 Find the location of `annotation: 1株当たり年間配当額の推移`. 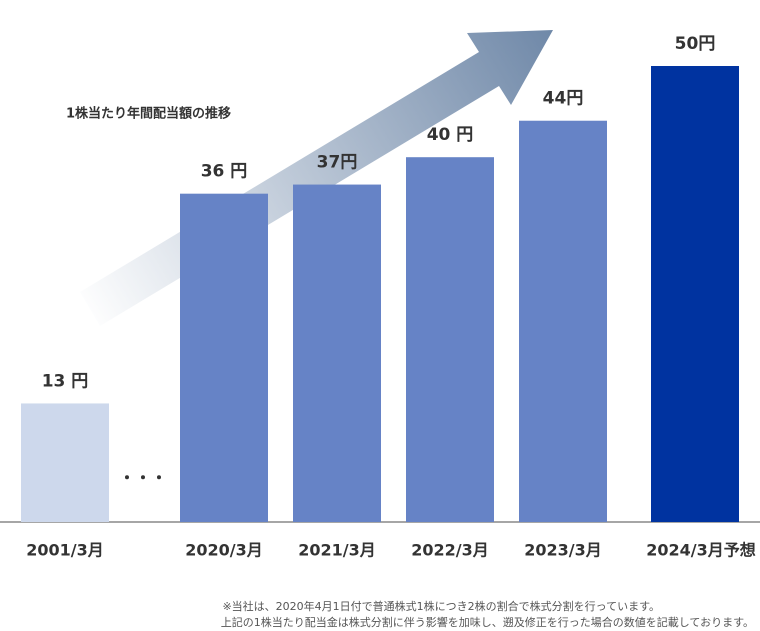

annotation: 1株当たり年間配当額の推移 is located at coordinates (148, 114).